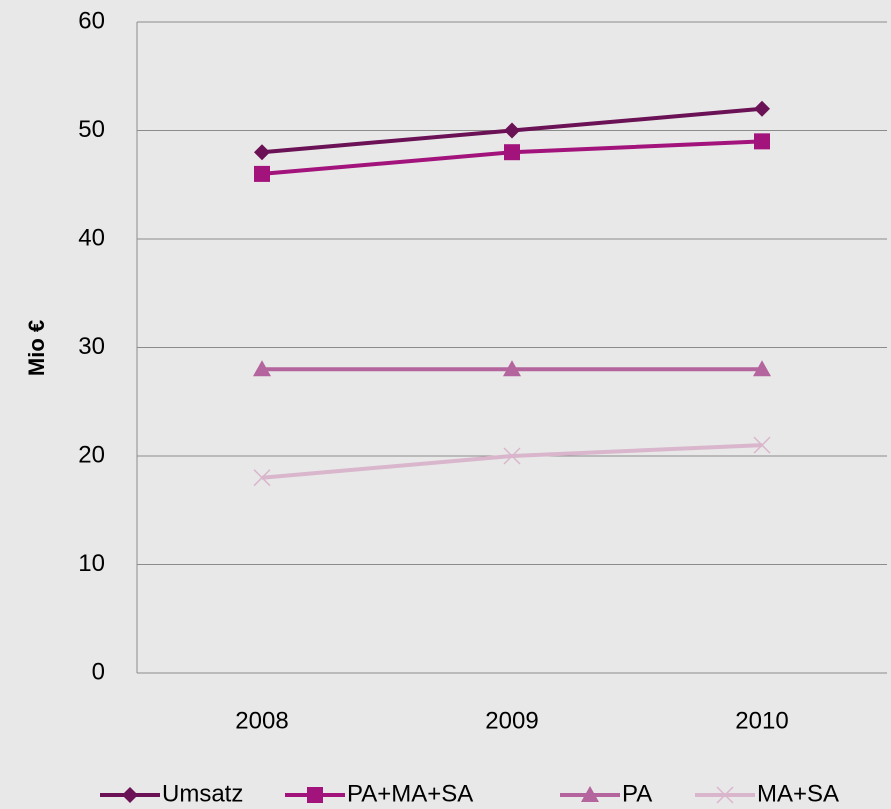 Image resolution: width=891 pixels, height=809 pixels. What do you see at coordinates (91, 20) in the screenshot?
I see `y-tick-label: 60` at bounding box center [91, 20].